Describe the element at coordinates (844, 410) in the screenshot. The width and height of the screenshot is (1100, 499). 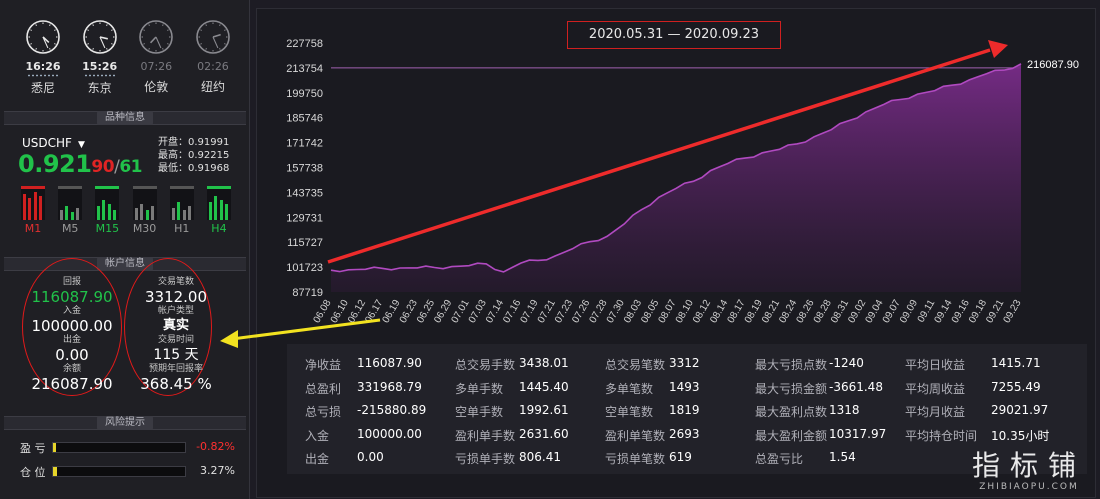
I see `stat-value: 1318` at that location.